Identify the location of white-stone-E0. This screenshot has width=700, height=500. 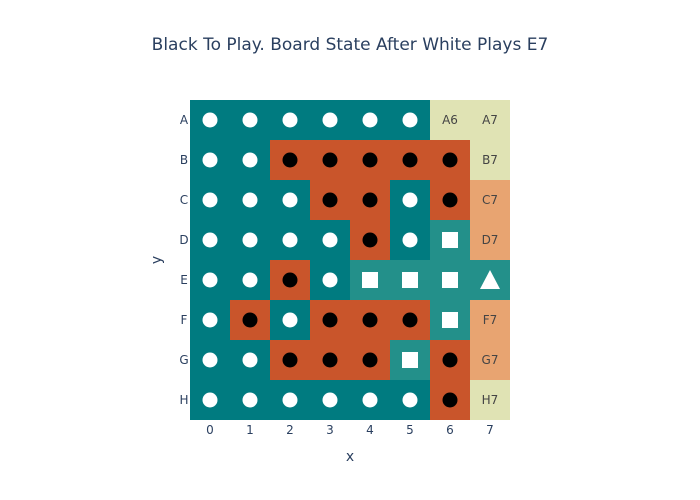
(210, 280).